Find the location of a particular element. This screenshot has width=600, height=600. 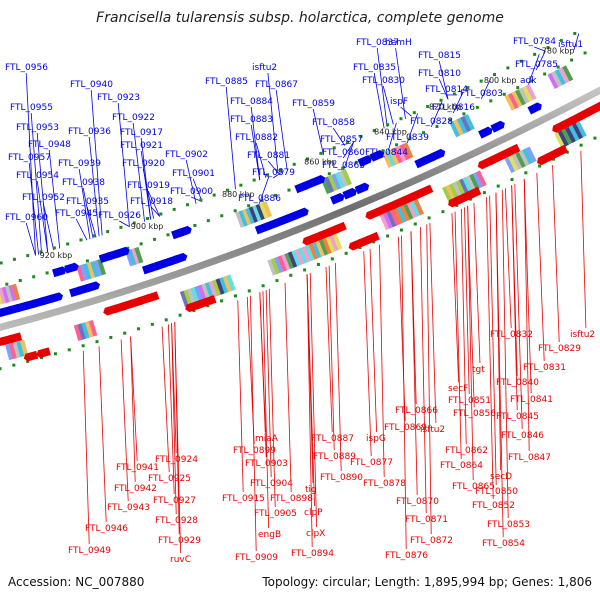

reverse-gene-label: clpX is located at coordinates (315, 534).